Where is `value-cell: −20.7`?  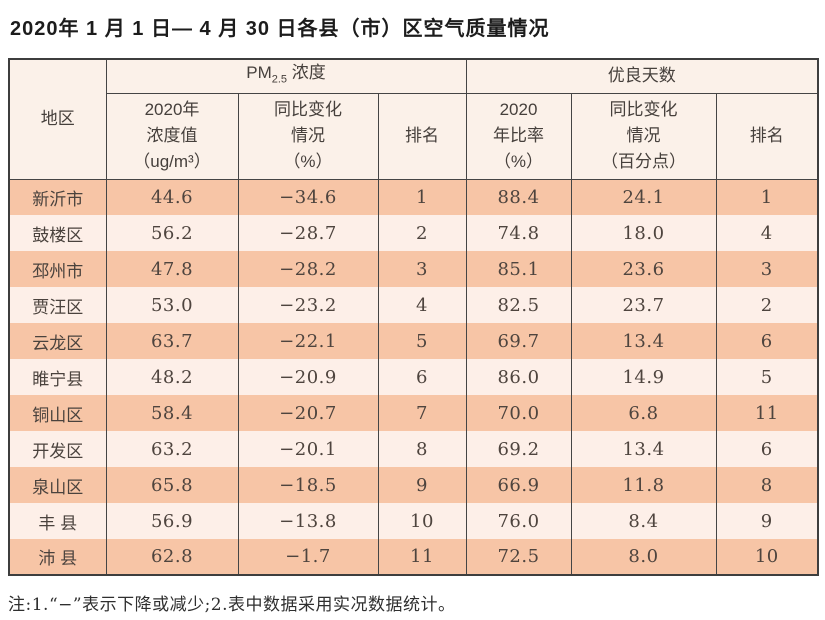 value-cell: −20.7 is located at coordinates (308, 413).